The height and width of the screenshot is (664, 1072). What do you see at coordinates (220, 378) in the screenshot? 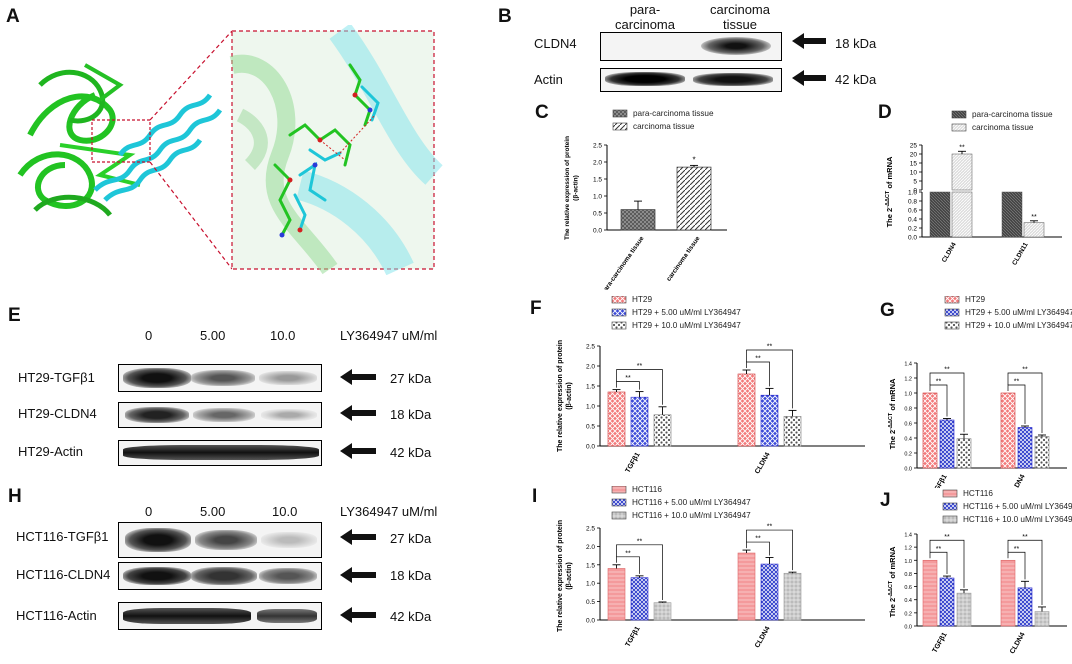
I see `blot-e-band-tgfb1` at bounding box center [220, 378].